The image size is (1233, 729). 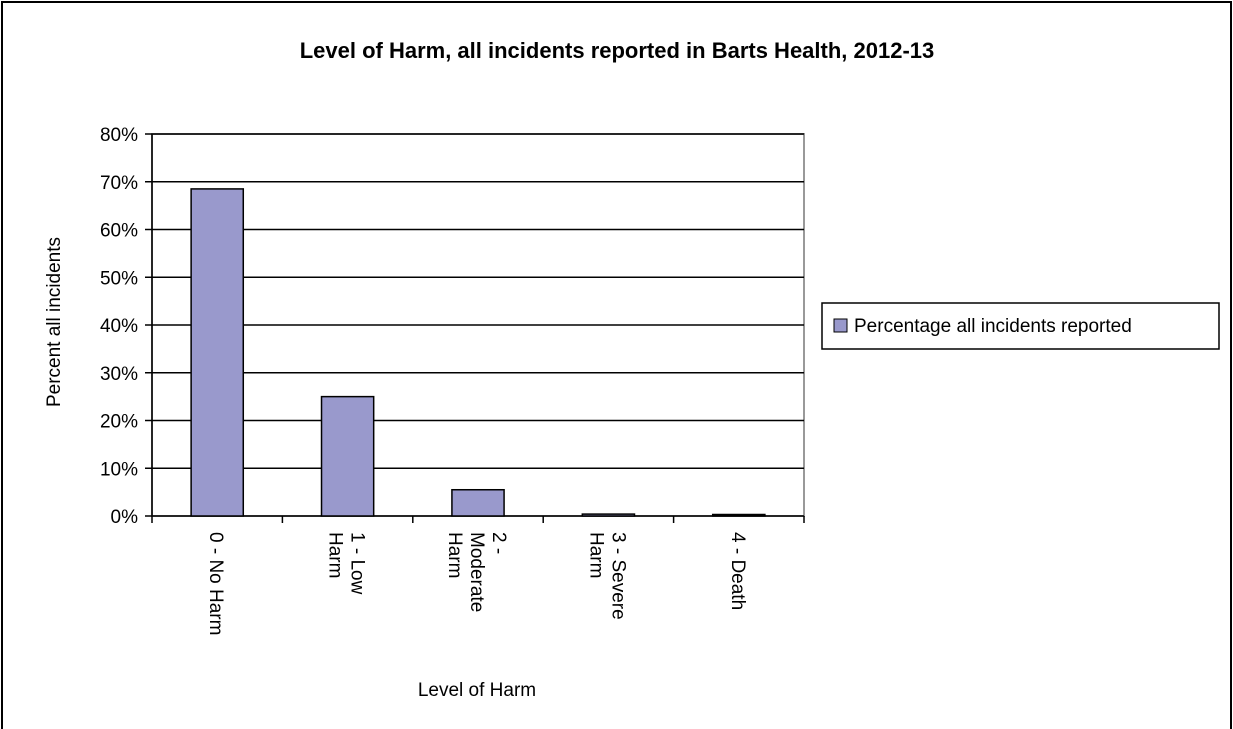 What do you see at coordinates (119, 135) in the screenshot?
I see `y-tick-label: 80%` at bounding box center [119, 135].